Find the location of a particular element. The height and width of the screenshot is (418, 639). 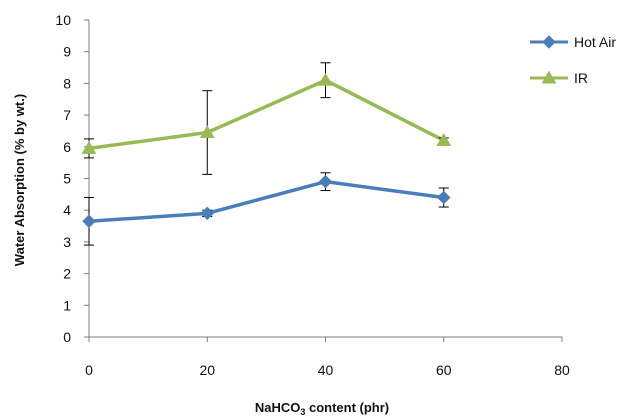

y-tick-labels: 0 1 2 3 4 5 6 7 8 9 10 is located at coordinates (63, 178).